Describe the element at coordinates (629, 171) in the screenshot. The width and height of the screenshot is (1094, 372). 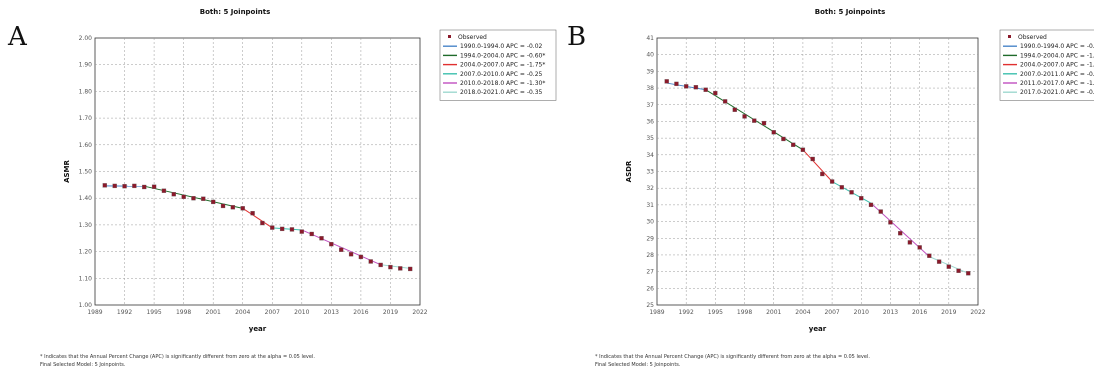
I see `y-axis-label: ASDR` at that location.